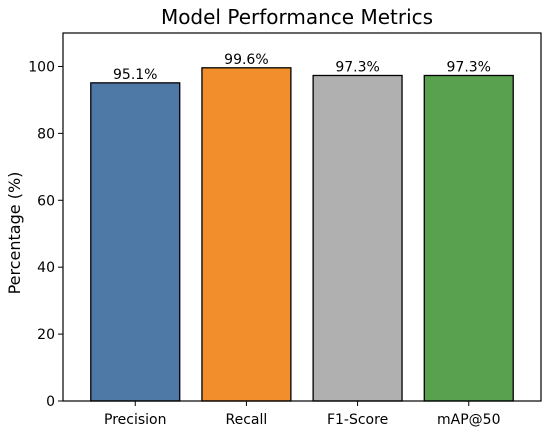 Image resolution: width=550 pixels, height=435 pixels. What do you see at coordinates (297, 17) in the screenshot?
I see `chart-title: Model Performance Metrics` at bounding box center [297, 17].